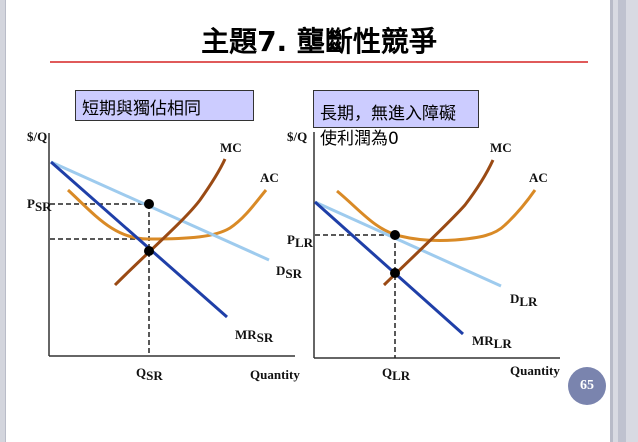 This screenshot has height=442, width=638. What do you see at coordinates (300, 241) in the screenshot?
I see `right-price-label: PLR` at bounding box center [300, 241].